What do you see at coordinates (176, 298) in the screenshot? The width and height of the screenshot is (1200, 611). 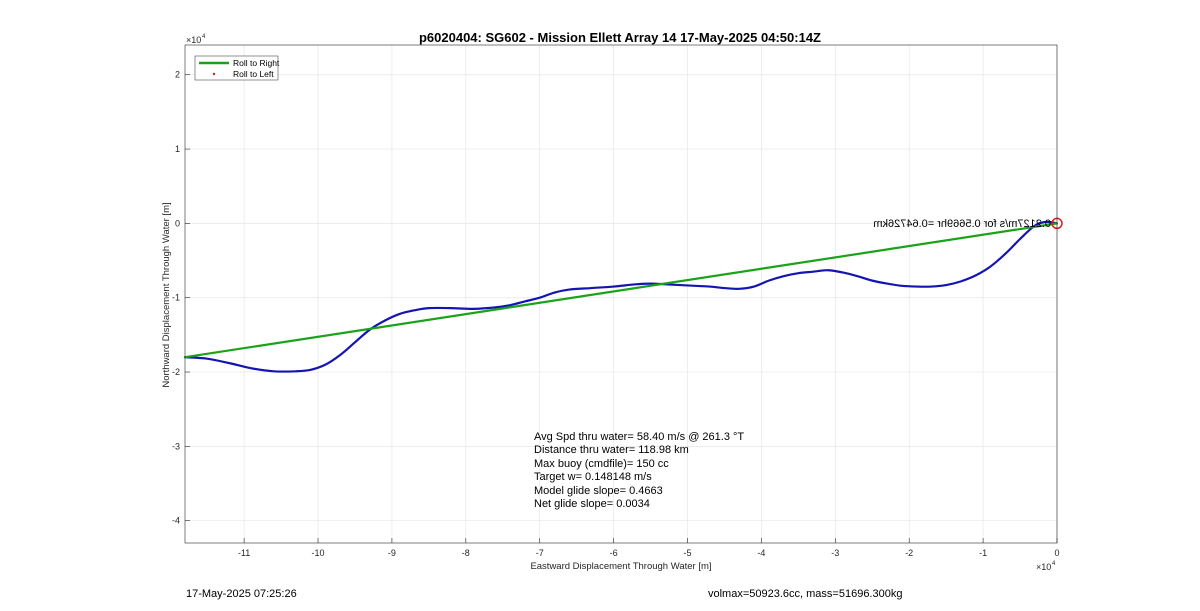 I see `y-tick-label: -1` at bounding box center [176, 298].